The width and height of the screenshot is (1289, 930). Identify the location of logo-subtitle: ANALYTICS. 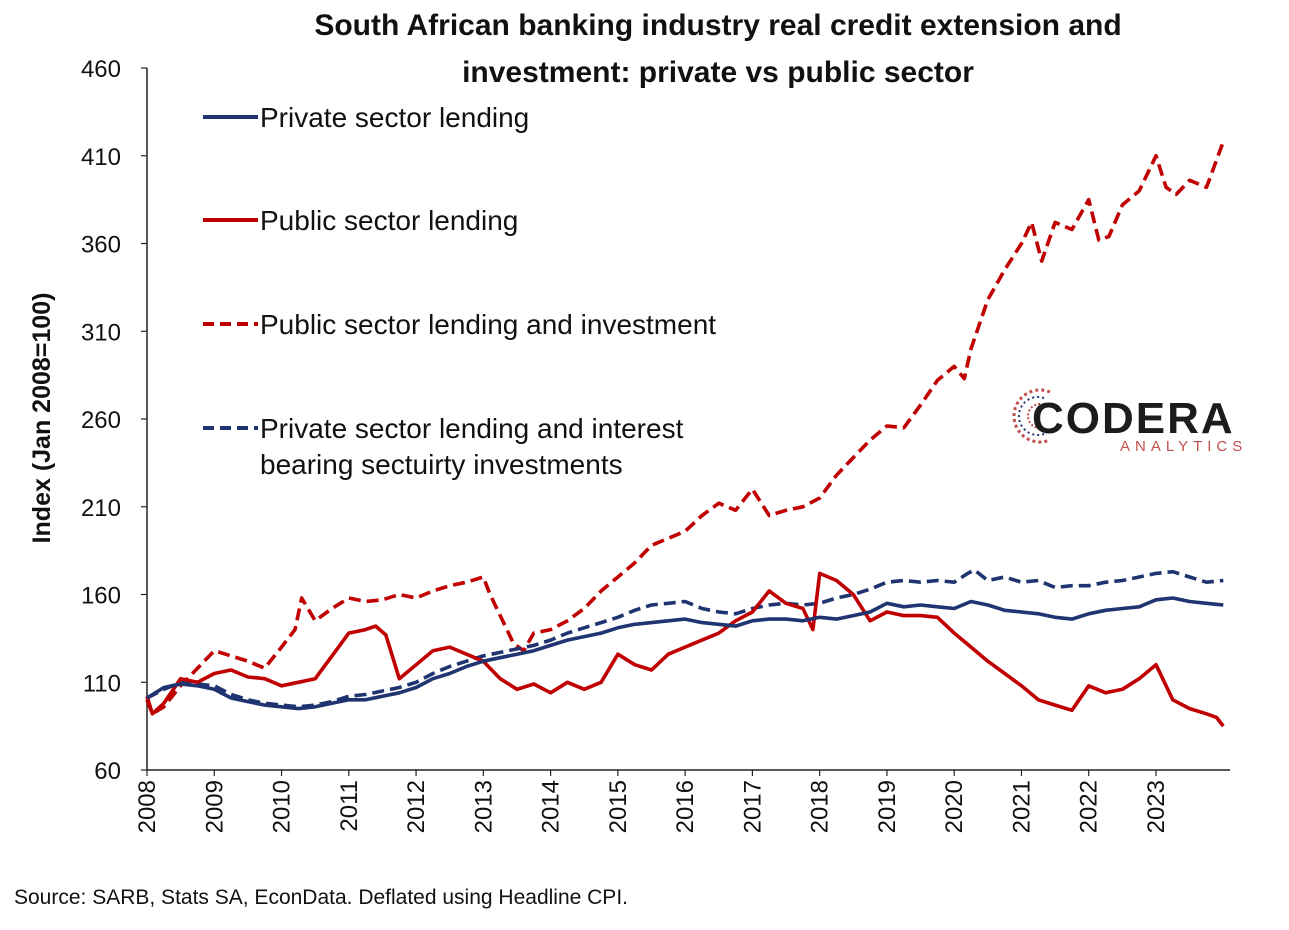
(1183, 446).